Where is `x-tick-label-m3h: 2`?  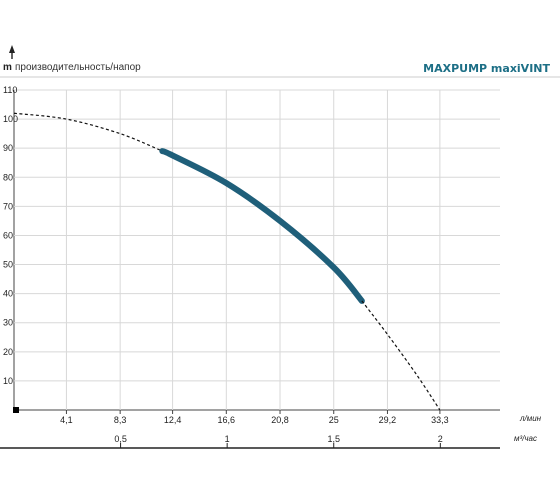 x-tick-label-m3h: 2 is located at coordinates (440, 439).